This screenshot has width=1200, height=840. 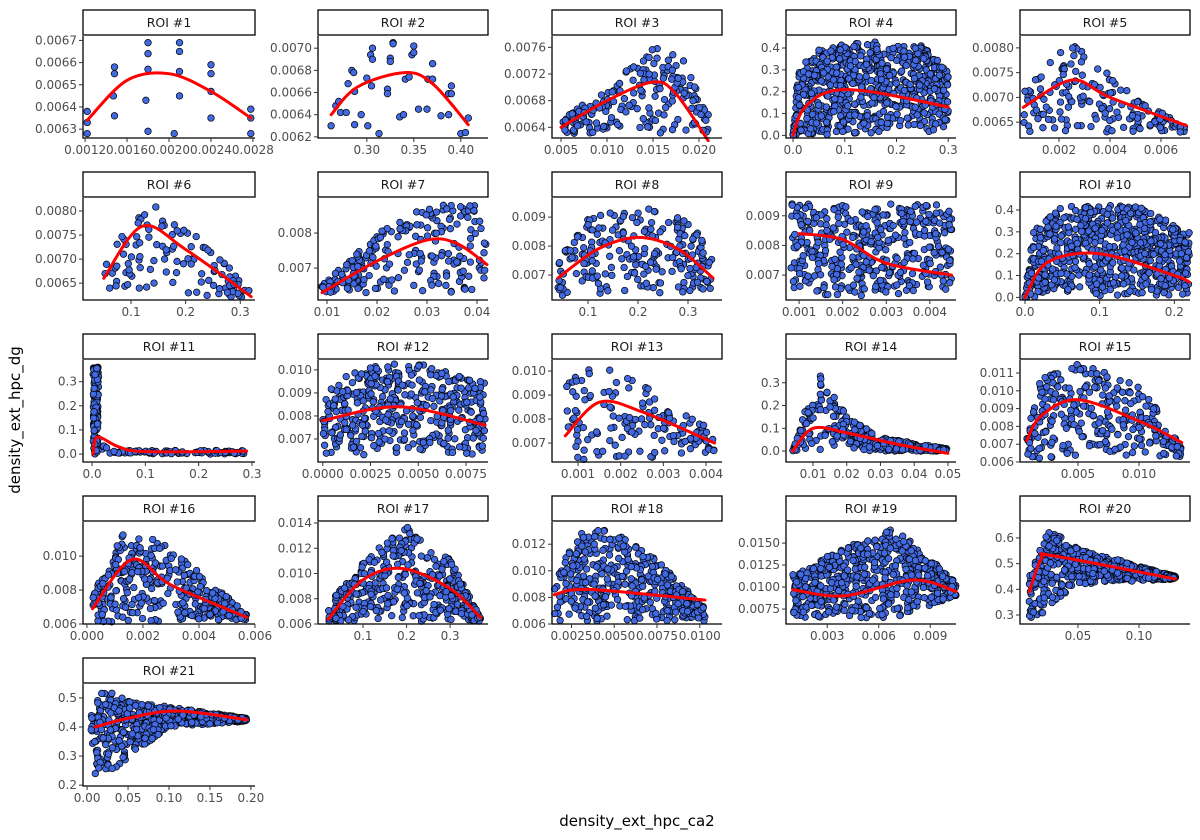 What do you see at coordinates (67, 382) in the screenshot?
I see `y-tick-label: 0.3` at bounding box center [67, 382].